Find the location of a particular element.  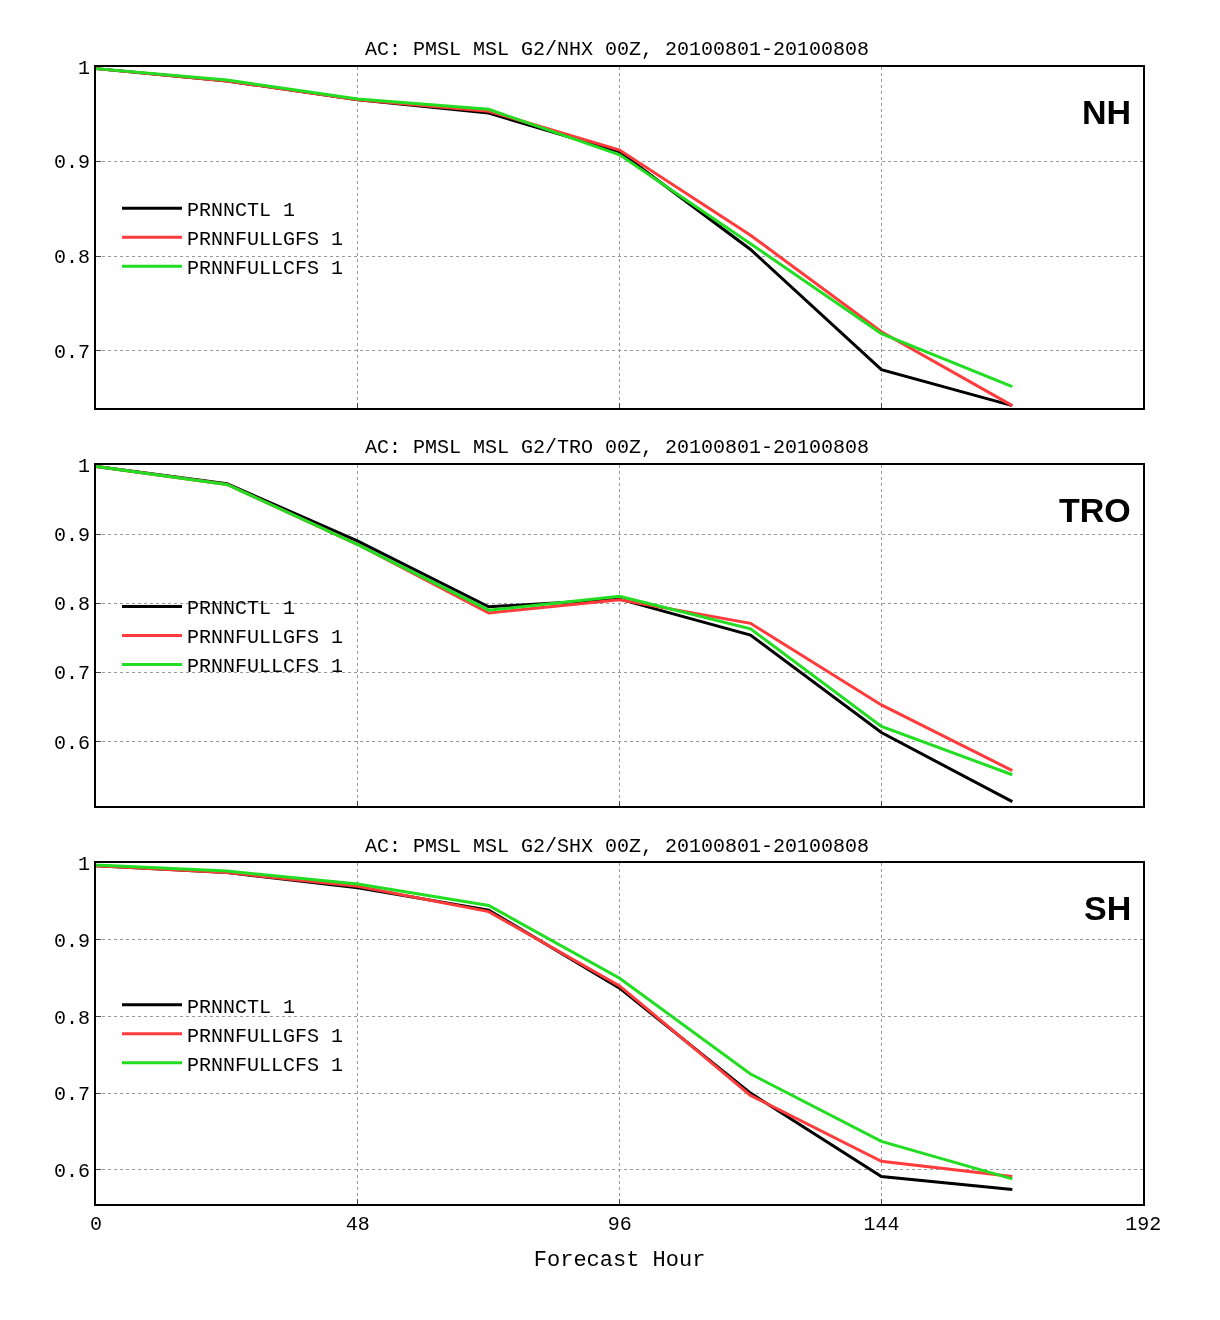

chart-title: AC: PMSL MSL G2/SHX 00Z, 20100801-20100808 is located at coordinates (617, 846).